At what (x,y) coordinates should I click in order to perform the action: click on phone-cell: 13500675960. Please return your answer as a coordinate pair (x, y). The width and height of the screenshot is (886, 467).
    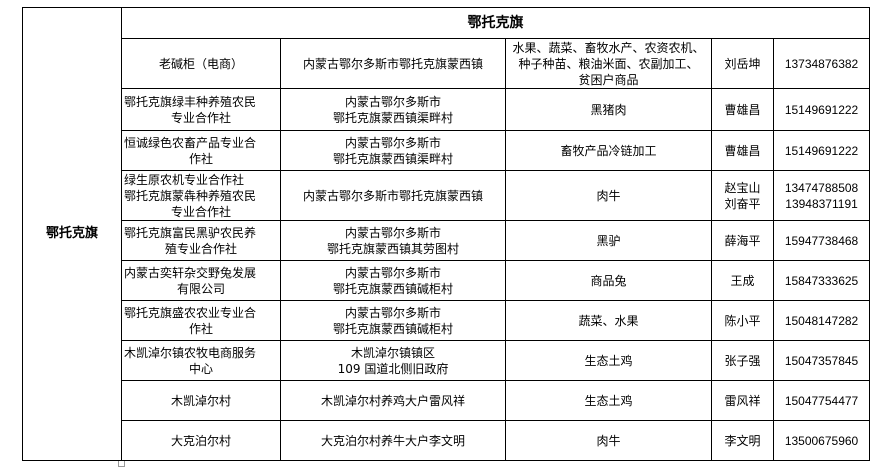
    Looking at the image, I should click on (821, 440).